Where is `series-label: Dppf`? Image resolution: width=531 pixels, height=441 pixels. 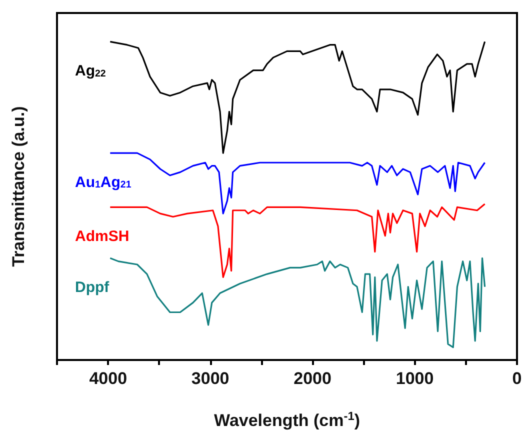 series-label: Dppf is located at coordinates (92, 287).